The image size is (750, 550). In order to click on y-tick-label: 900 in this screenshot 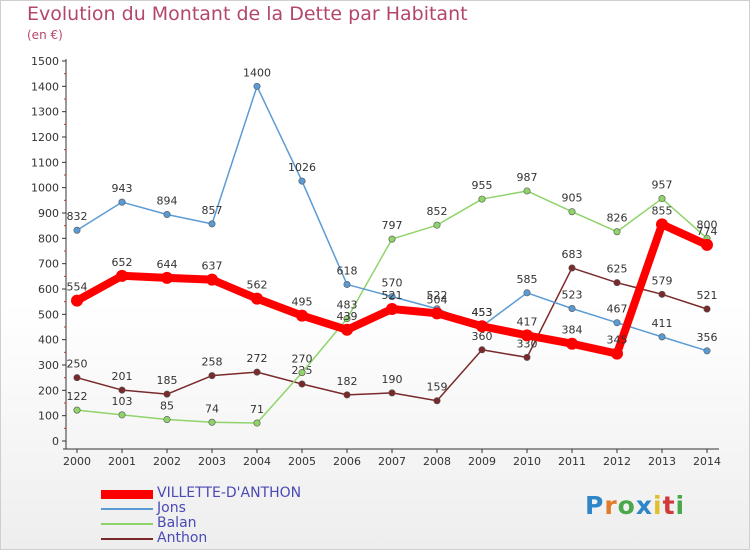, I will do `click(48, 213)`.